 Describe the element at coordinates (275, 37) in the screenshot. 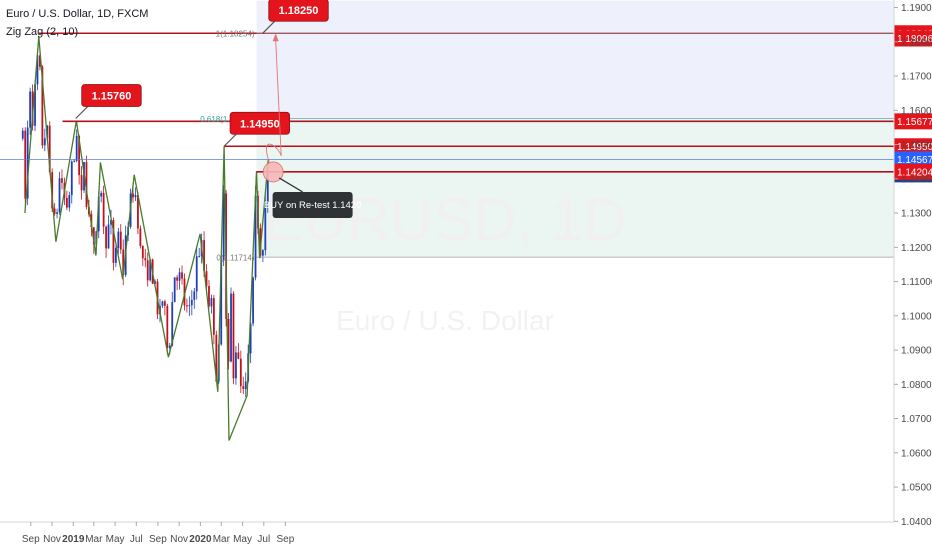

I see `projected-arrowhead` at that location.